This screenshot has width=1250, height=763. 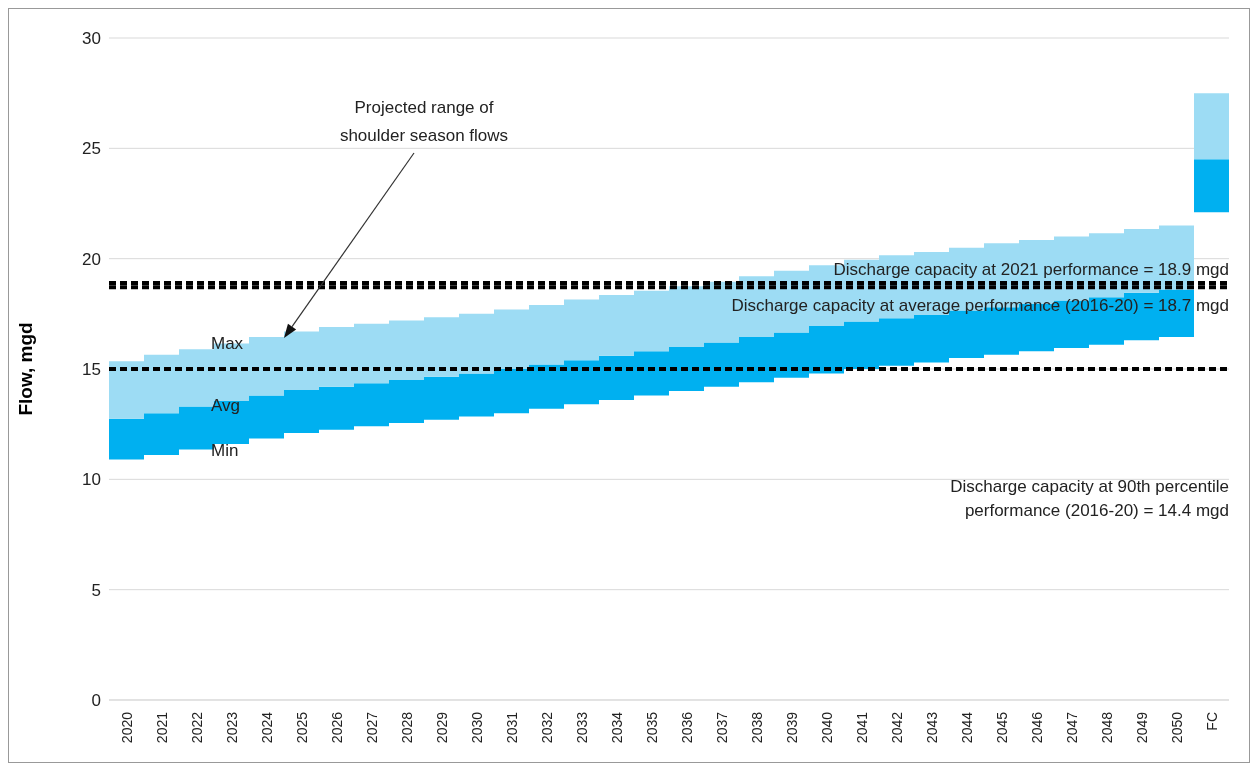 What do you see at coordinates (96, 701) in the screenshot?
I see `y-tick-label: 0` at bounding box center [96, 701].